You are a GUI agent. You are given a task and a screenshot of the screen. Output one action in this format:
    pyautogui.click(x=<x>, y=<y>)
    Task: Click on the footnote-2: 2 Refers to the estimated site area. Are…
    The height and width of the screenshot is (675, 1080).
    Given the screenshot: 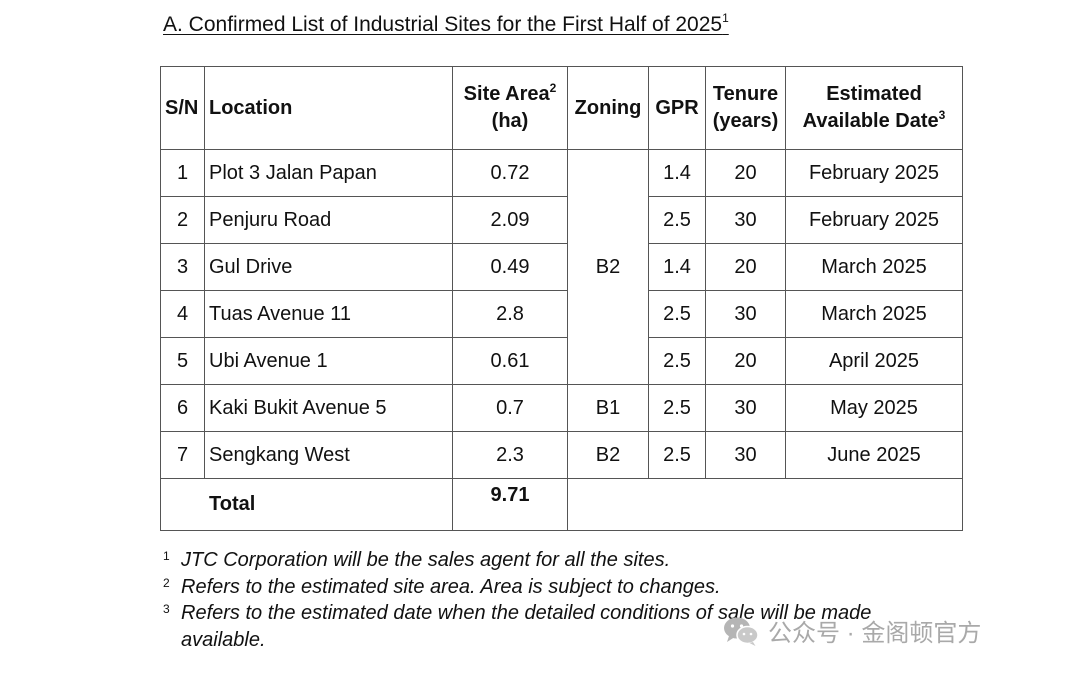 What is the action you would take?
    pyautogui.click(x=517, y=587)
    